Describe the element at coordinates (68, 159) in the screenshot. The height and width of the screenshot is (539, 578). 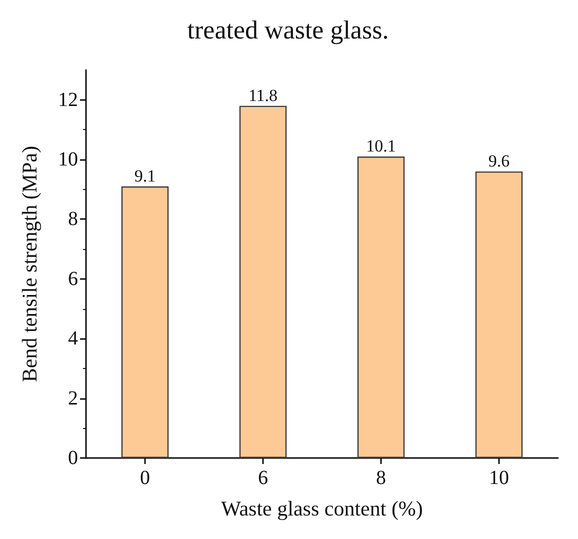
I see `y-tick-label: 10` at that location.